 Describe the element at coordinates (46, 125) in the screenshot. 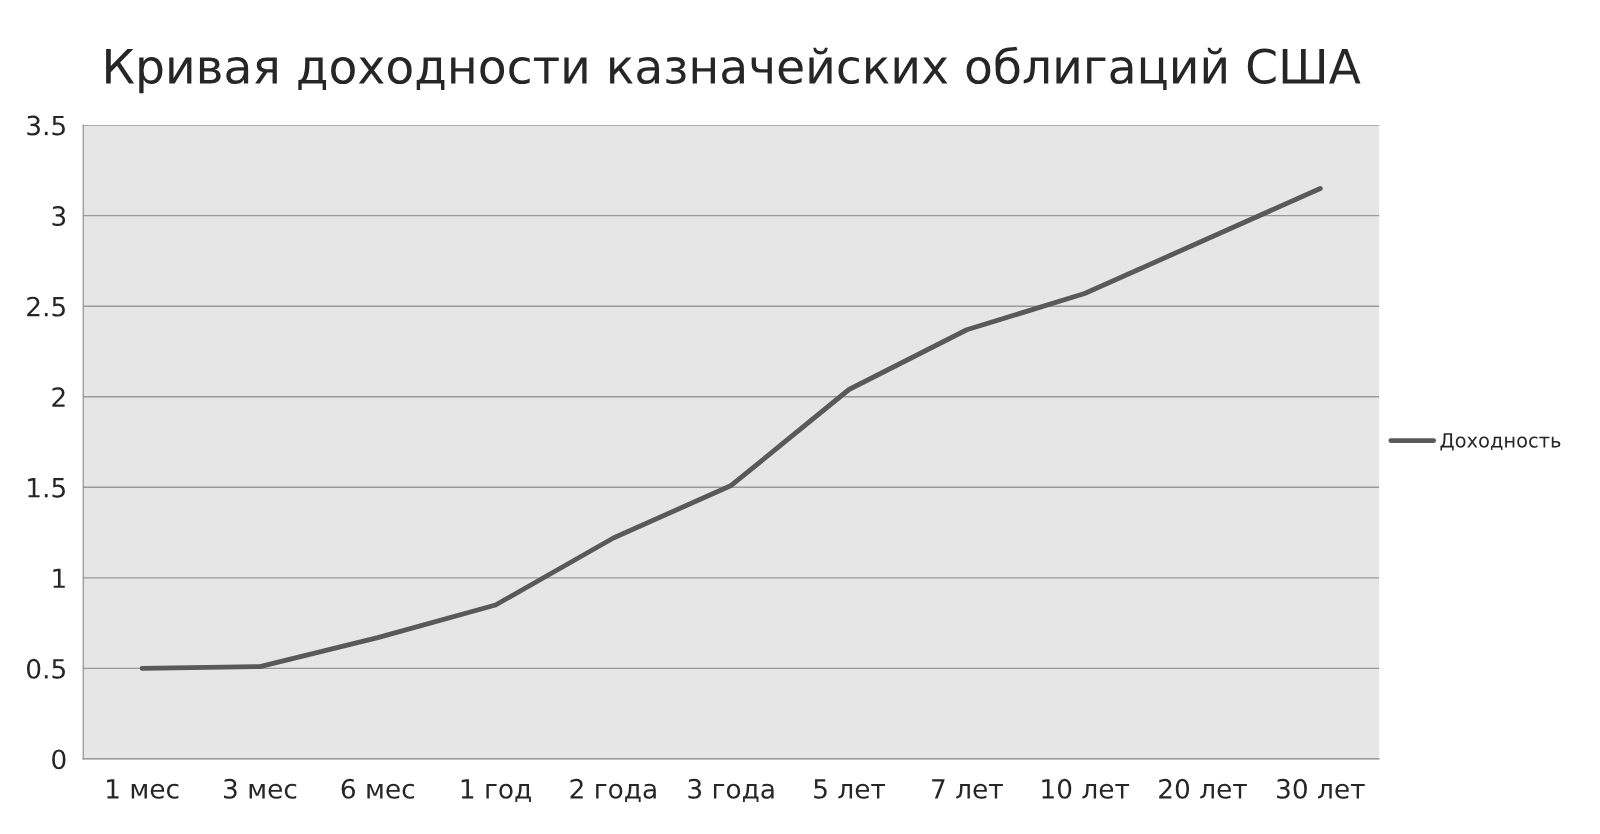

I see `y-tick-label: 3.5` at that location.